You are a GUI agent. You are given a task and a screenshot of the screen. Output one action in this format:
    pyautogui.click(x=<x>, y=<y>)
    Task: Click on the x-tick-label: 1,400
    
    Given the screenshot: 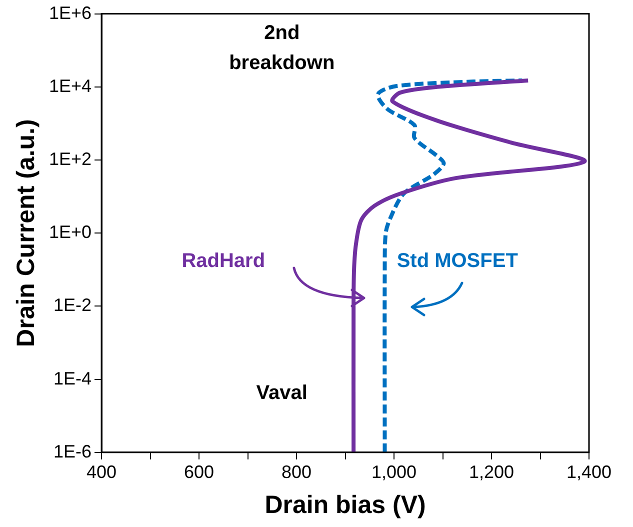 What is the action you would take?
    pyautogui.click(x=589, y=472)
    